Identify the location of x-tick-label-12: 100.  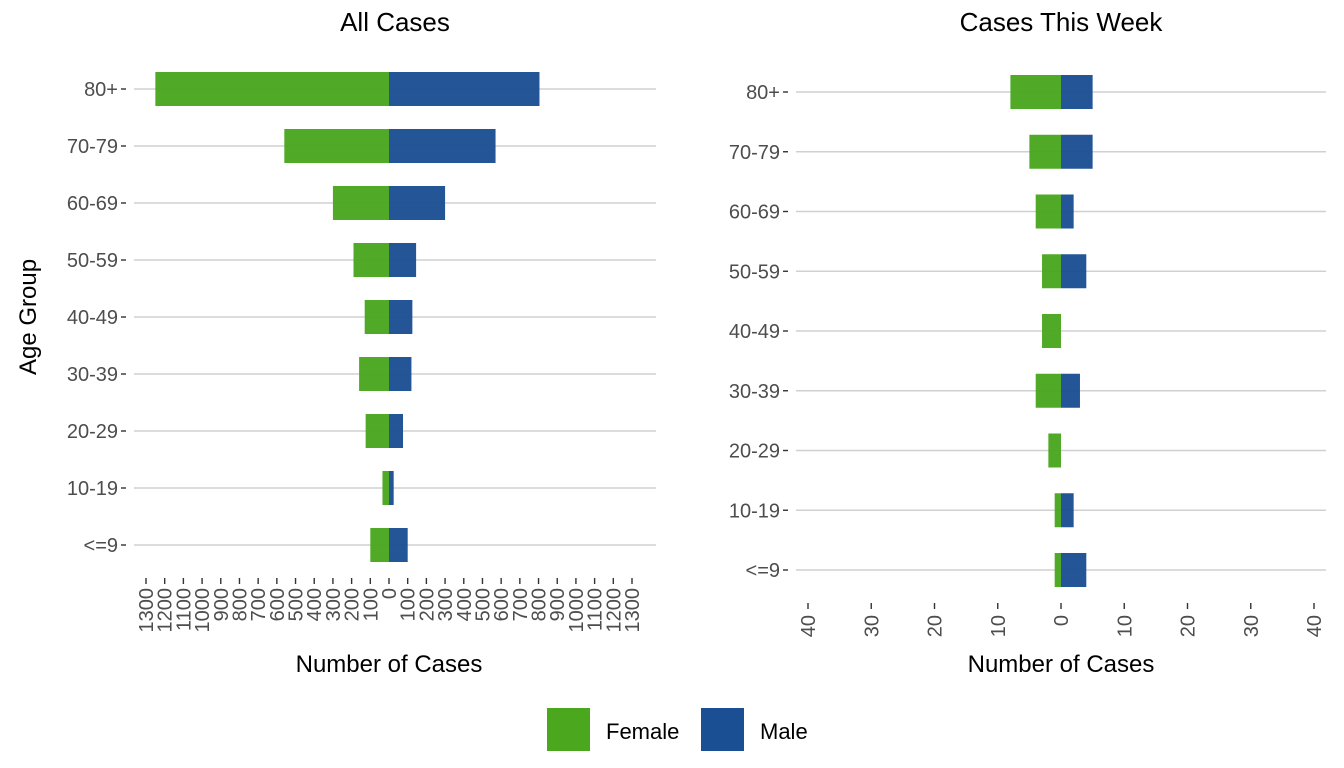
(371, 604).